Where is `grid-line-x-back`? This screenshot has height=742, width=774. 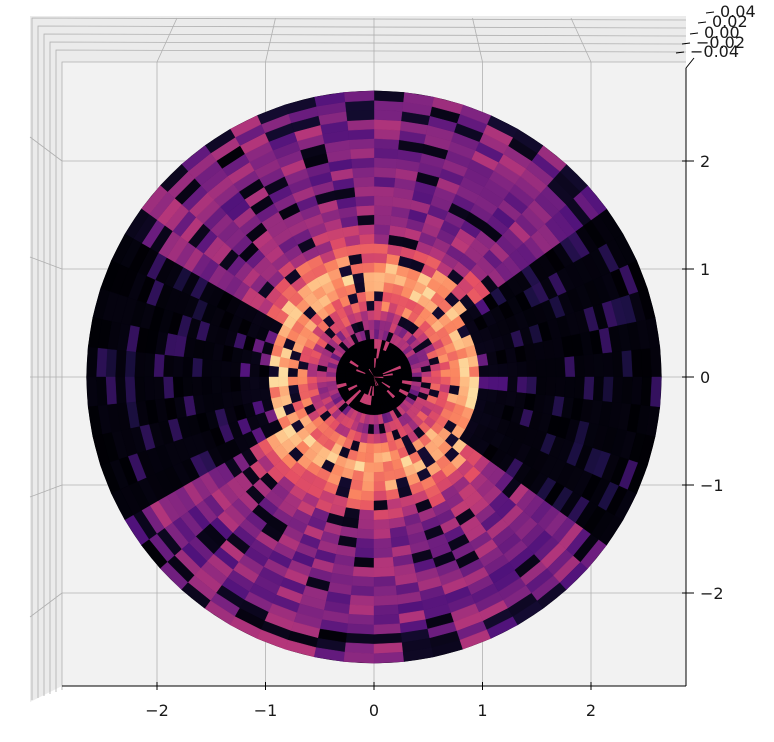 grid-line-x-back is located at coordinates (581, 40).